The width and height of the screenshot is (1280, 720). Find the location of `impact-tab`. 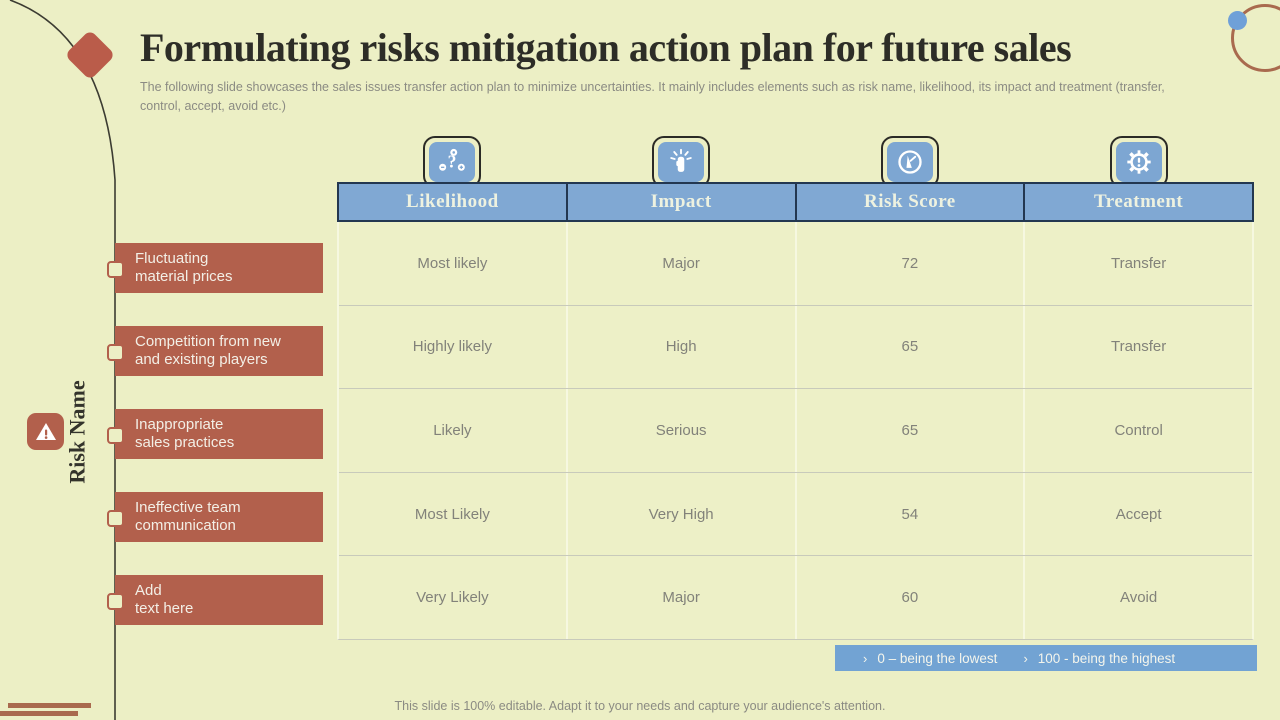

impact-tab is located at coordinates (681, 162).